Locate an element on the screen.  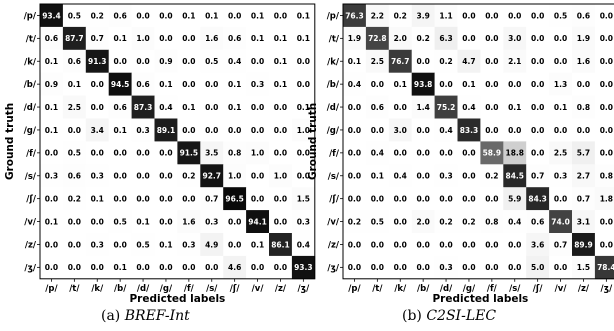
cell-value-a-2-3: 0.0 is located at coordinates (120, 61).